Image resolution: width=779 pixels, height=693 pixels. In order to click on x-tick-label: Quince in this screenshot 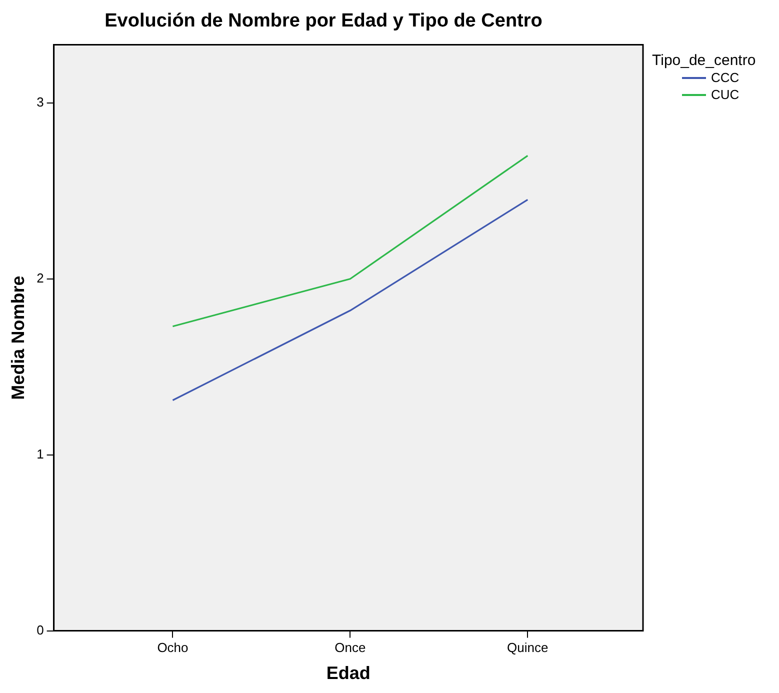, I will do `click(527, 648)`.